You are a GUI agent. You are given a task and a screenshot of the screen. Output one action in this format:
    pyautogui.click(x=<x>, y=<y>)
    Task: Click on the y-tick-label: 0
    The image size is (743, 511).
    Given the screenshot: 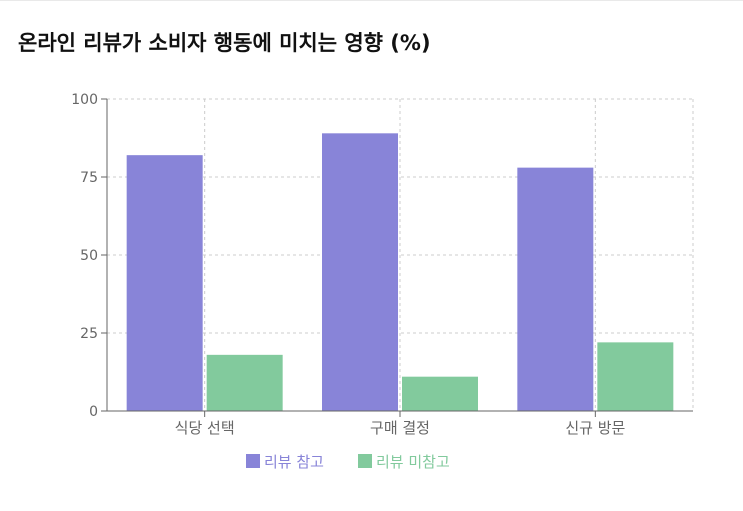 What is the action you would take?
    pyautogui.click(x=93, y=412)
    